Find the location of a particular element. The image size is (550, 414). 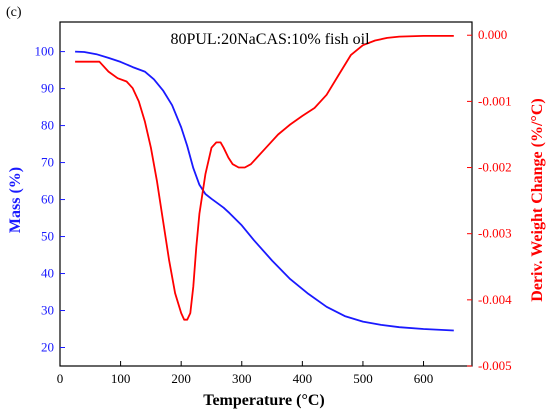

chart-title: 80PUL:20NaCAS:10% fish oil is located at coordinates (270, 39).